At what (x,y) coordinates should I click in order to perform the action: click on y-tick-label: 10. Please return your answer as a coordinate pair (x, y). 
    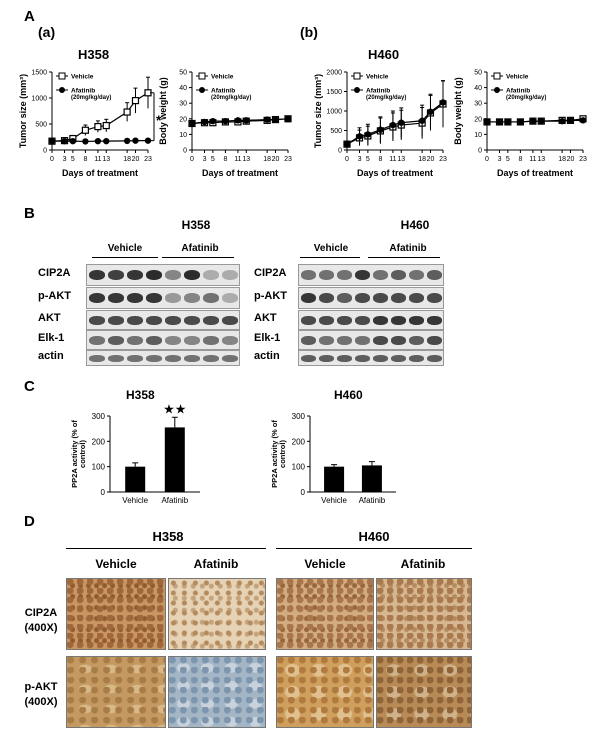
    Looking at the image, I should click on (183, 135).